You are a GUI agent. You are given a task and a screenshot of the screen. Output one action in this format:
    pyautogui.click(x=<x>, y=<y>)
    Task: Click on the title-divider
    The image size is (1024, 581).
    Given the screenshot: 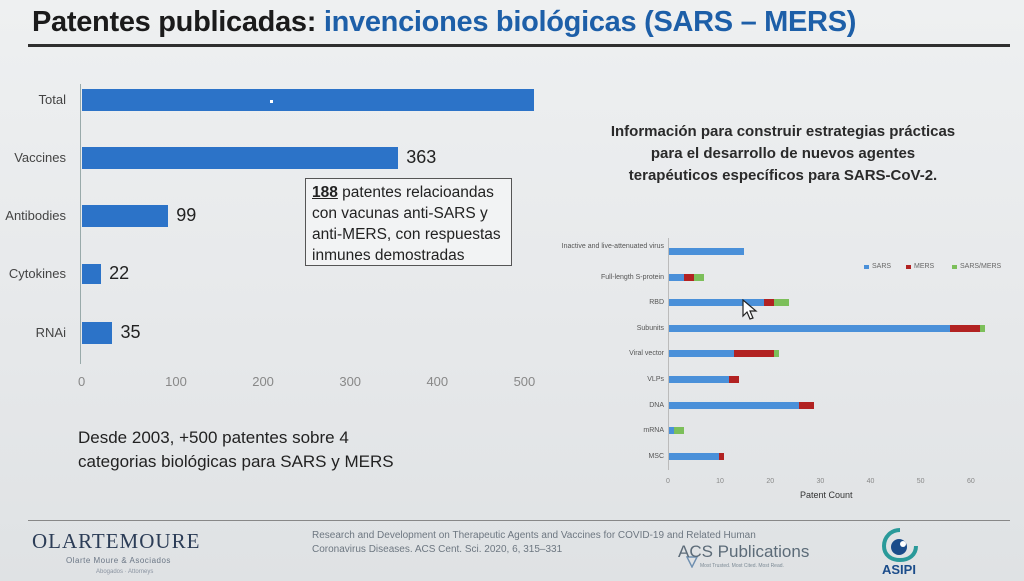 What is the action you would take?
    pyautogui.click(x=519, y=45)
    